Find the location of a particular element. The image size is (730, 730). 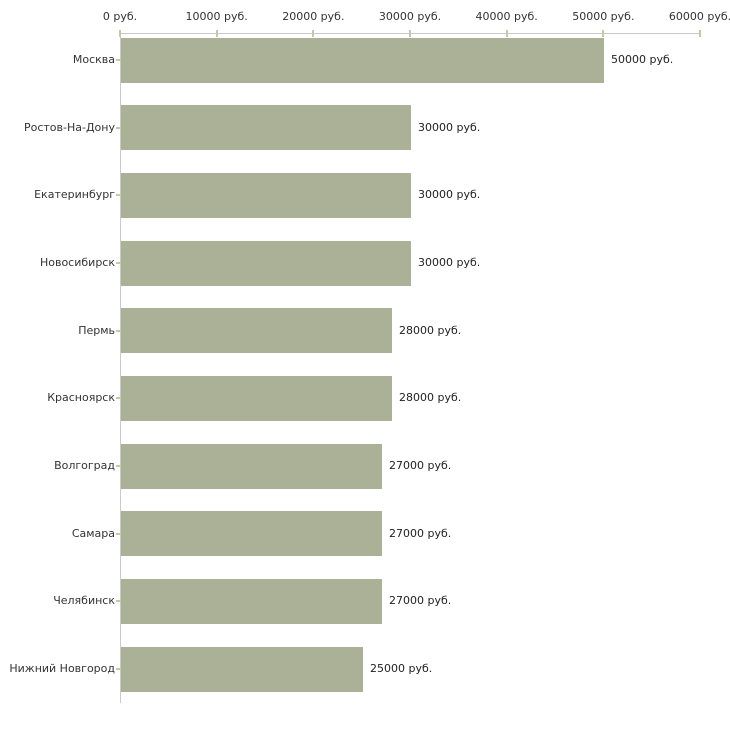

value-label: 50000 руб. is located at coordinates (642, 59).